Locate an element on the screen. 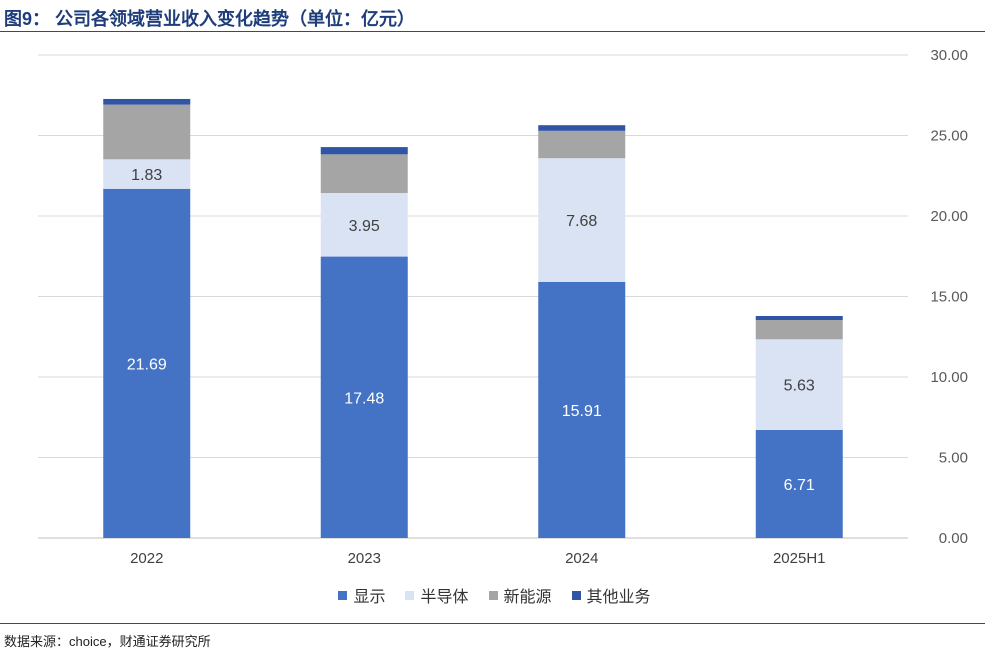 The image size is (989, 653). data-label: 1.83 is located at coordinates (146, 175).